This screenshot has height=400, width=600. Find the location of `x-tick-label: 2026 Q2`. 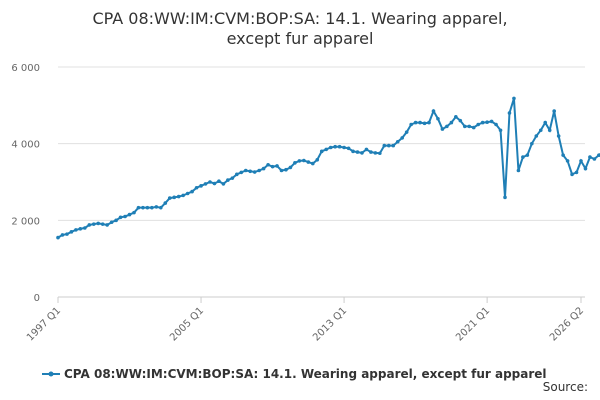

x-tick-label: 2026 Q2 is located at coordinates (567, 324).